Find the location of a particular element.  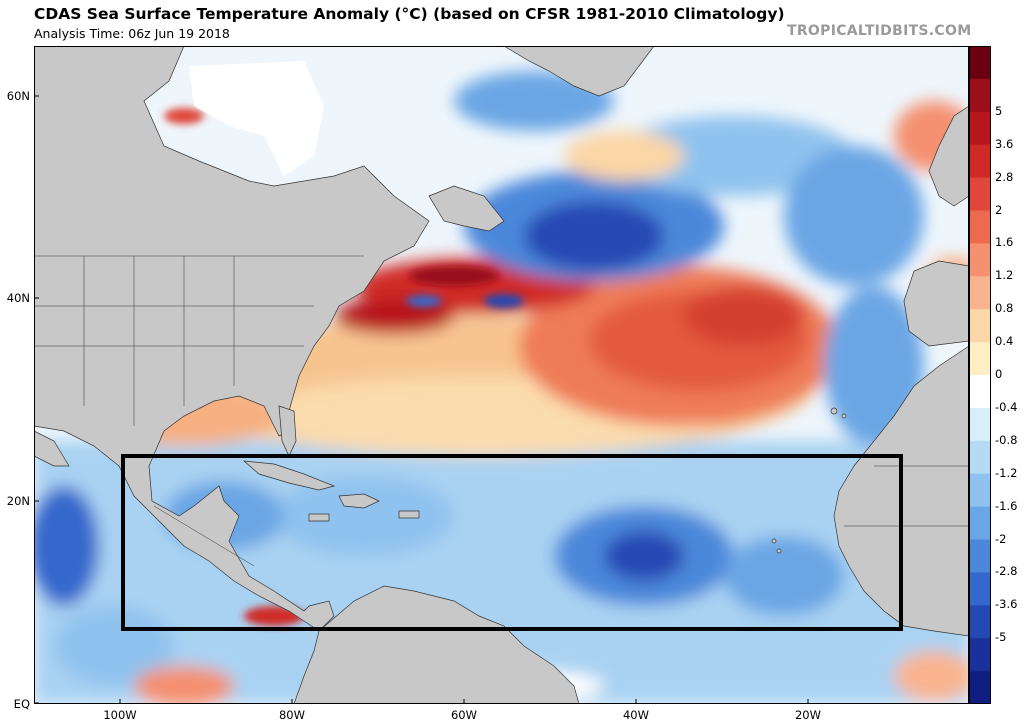

colorbar-label: 0 is located at coordinates (999, 374).